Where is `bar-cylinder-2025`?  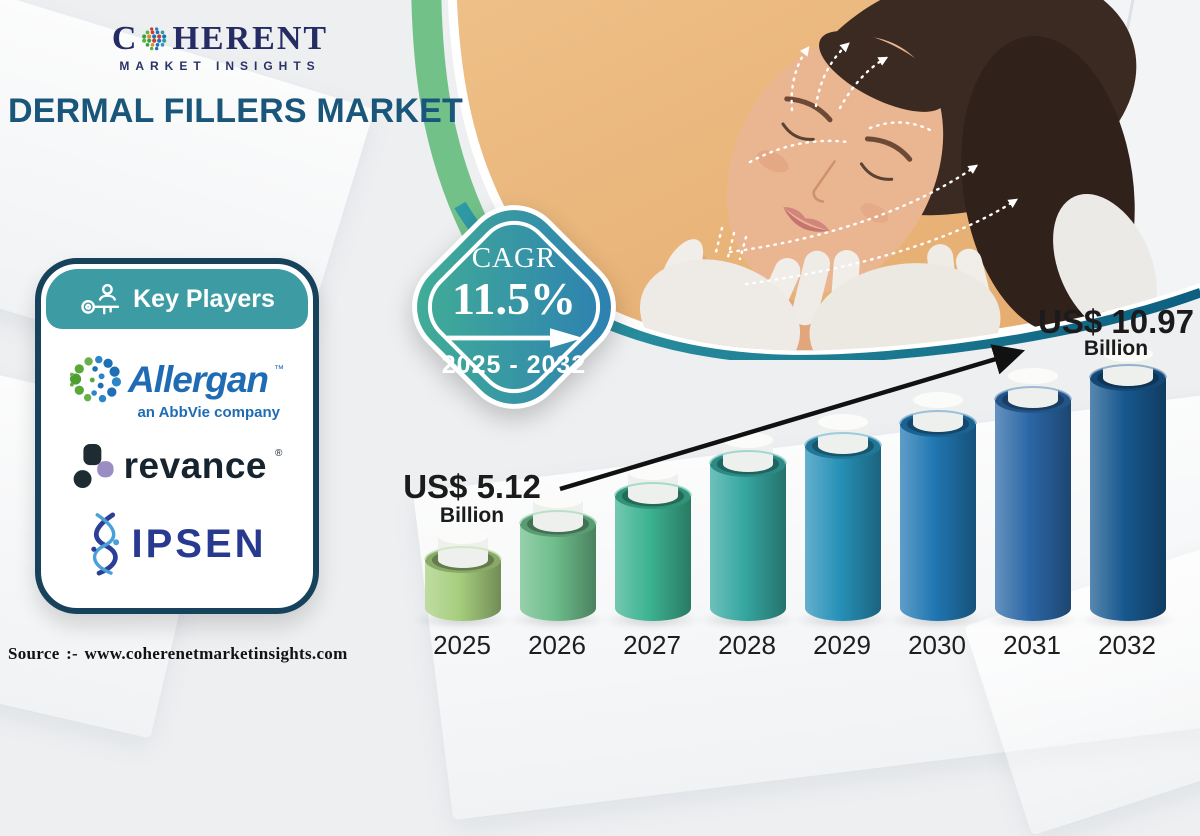 bar-cylinder-2025 is located at coordinates (463, 574).